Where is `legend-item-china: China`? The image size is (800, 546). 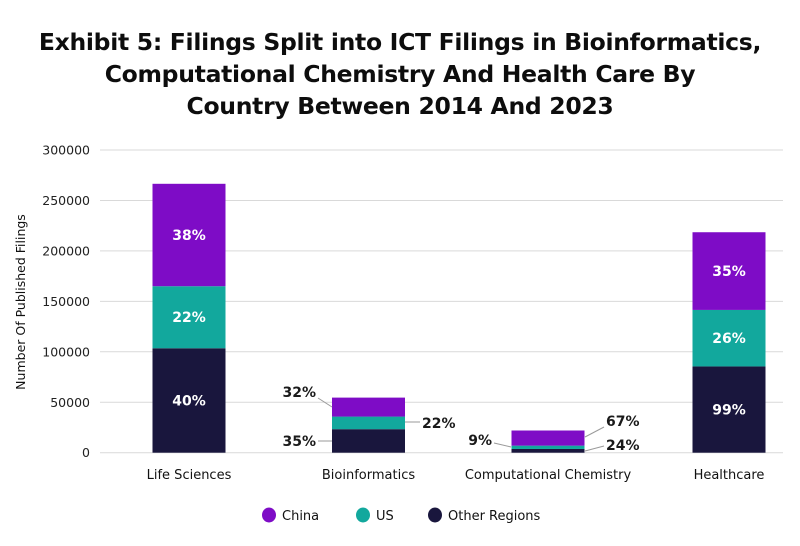 legend-item-china: China is located at coordinates (290, 515).